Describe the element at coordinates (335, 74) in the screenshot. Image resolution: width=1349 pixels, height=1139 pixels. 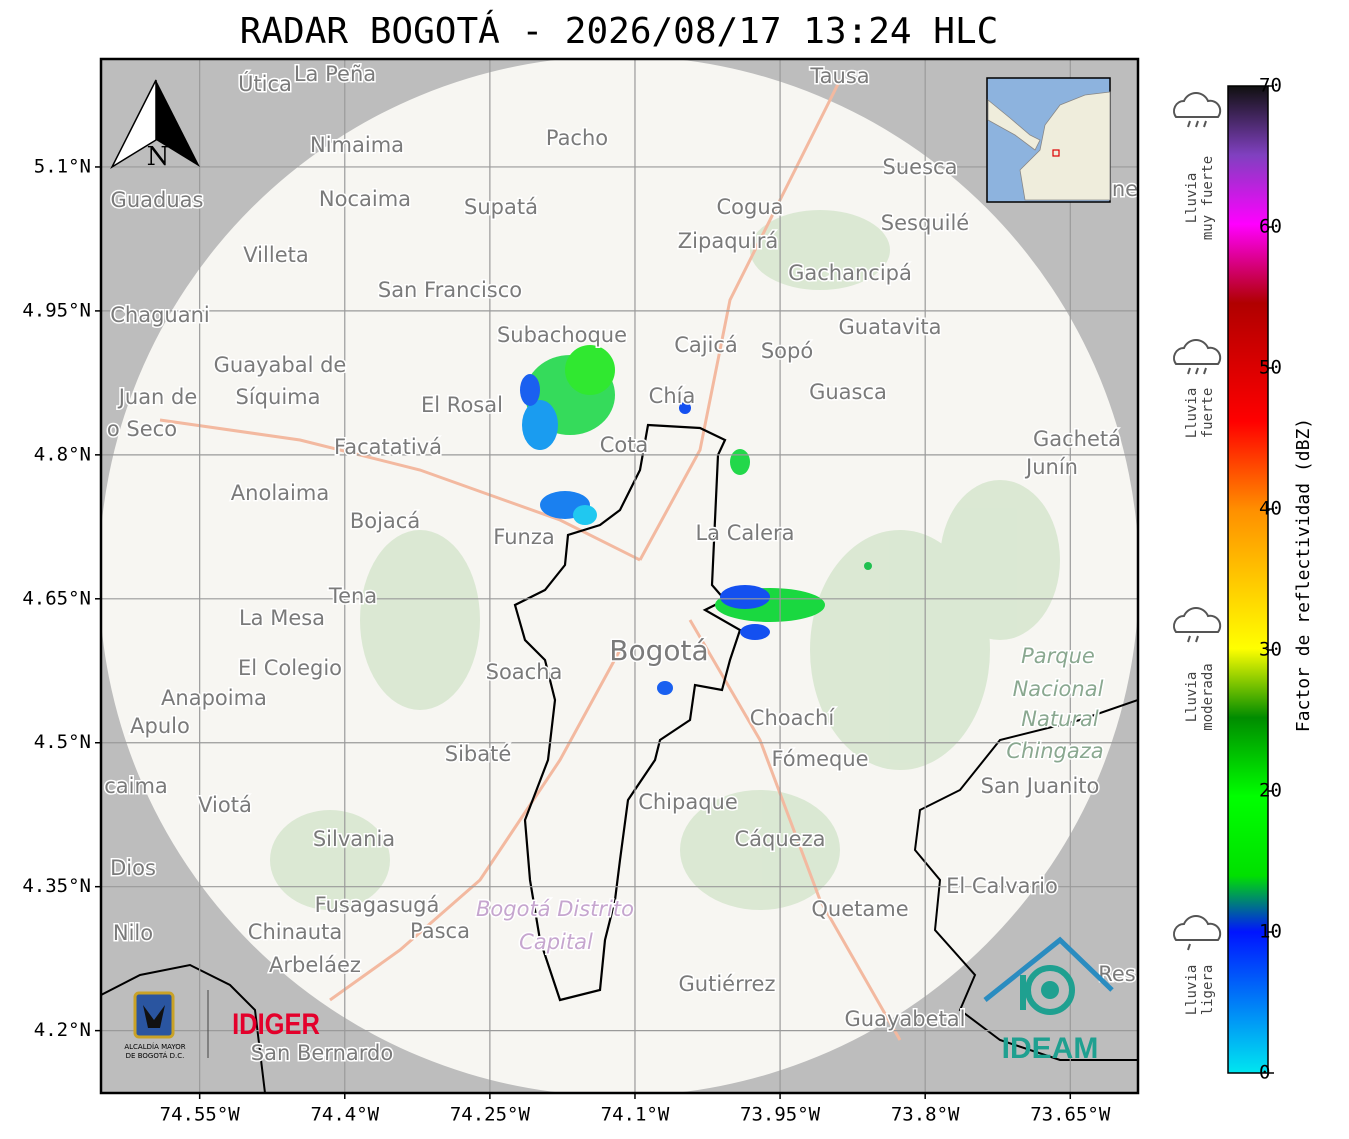
I see `place-label: La Peña` at that location.